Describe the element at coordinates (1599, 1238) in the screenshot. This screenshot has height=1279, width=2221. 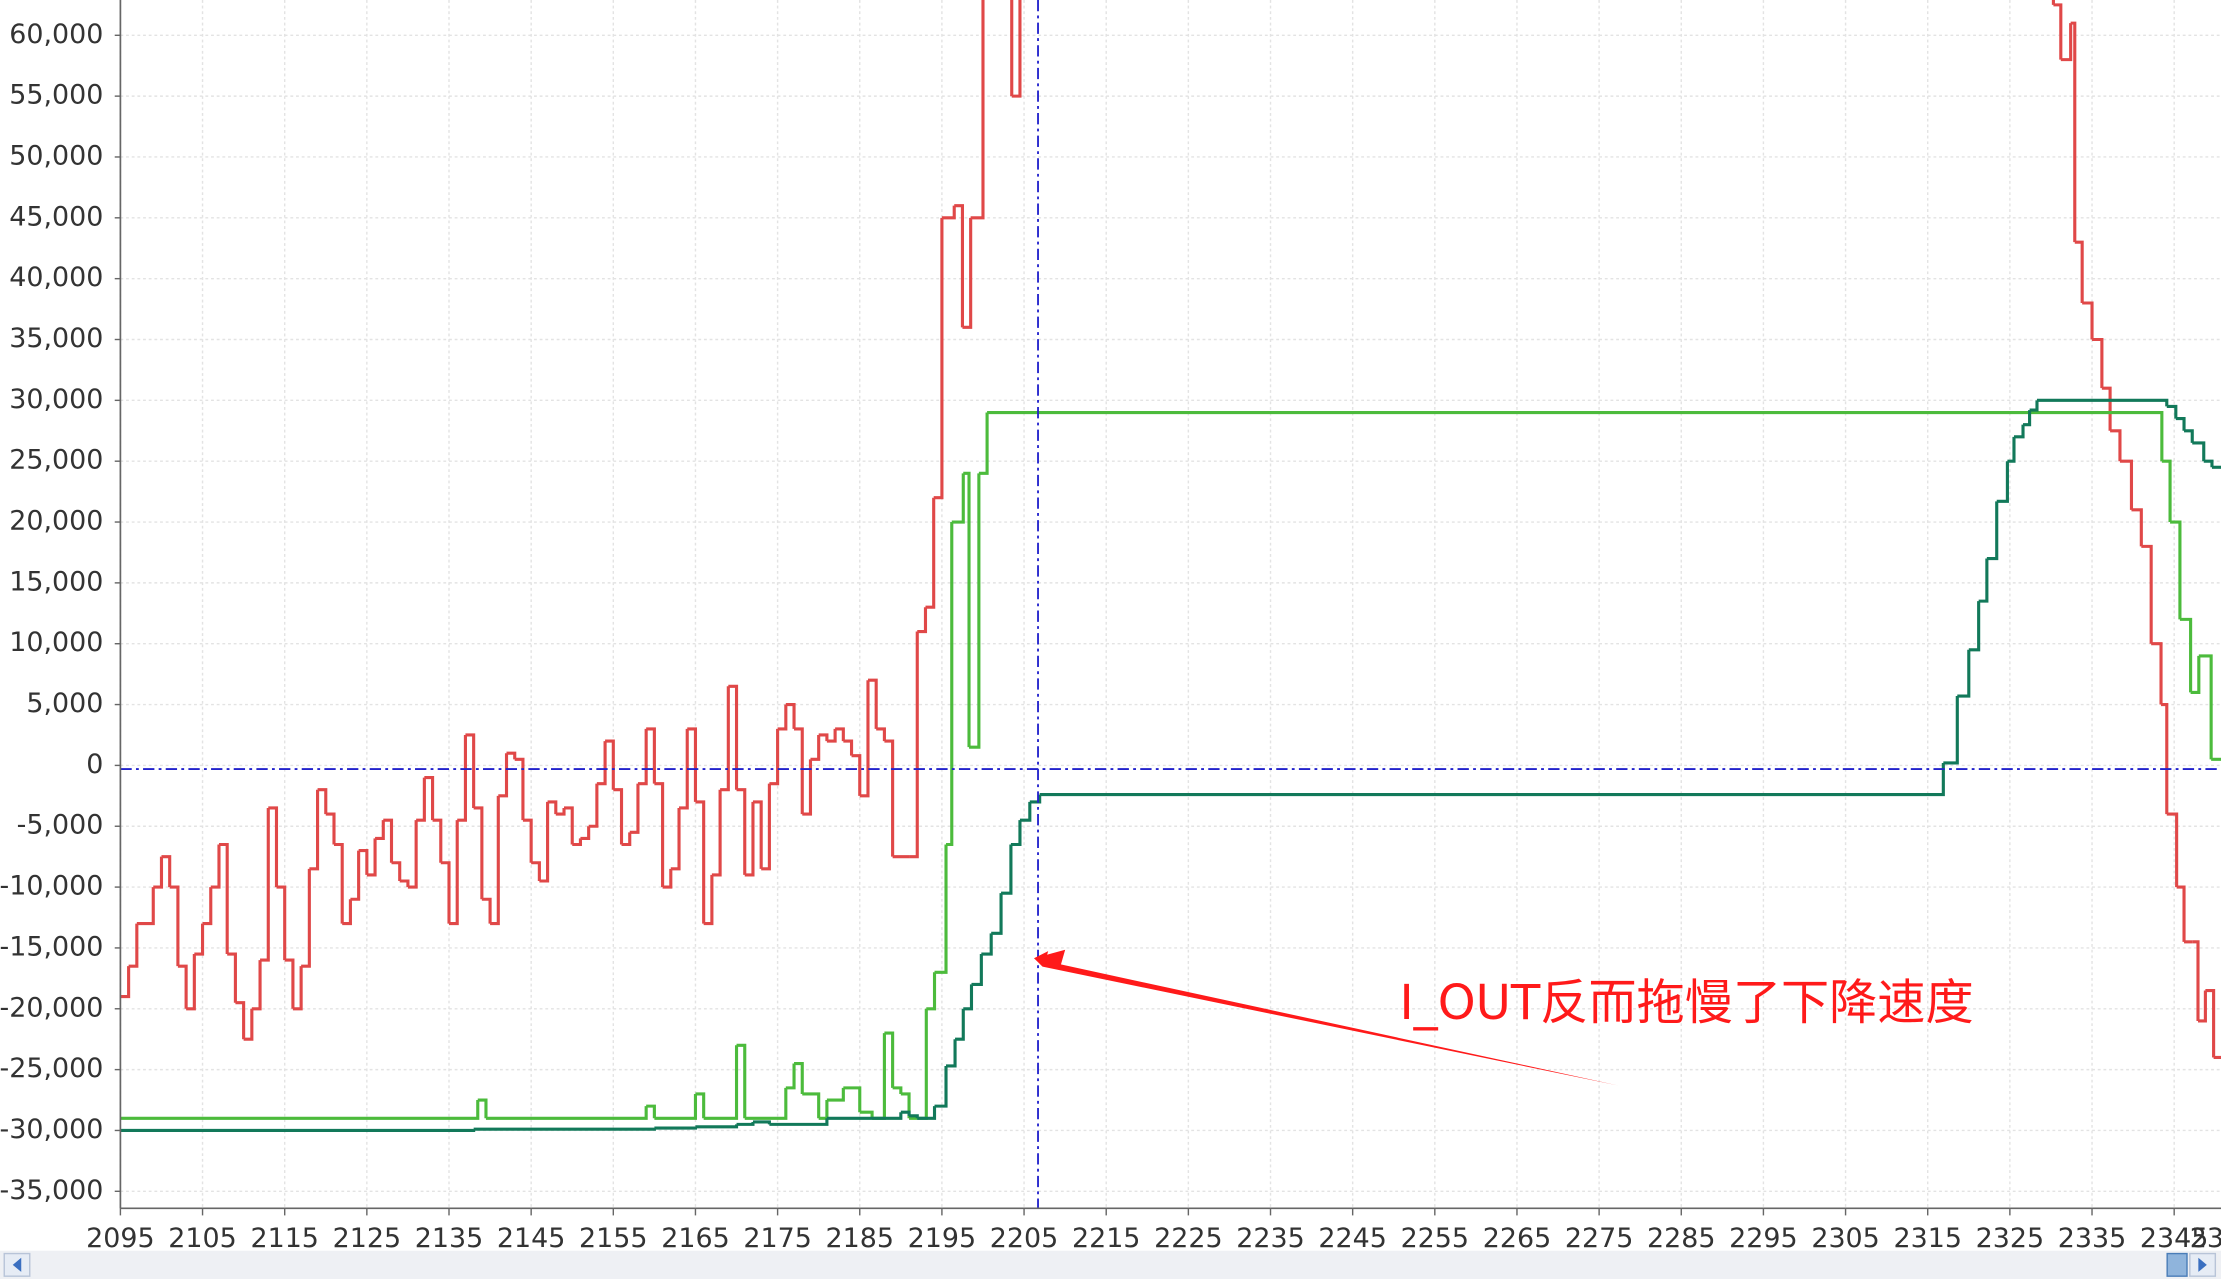
I see `x-tick-label: 2275` at that location.